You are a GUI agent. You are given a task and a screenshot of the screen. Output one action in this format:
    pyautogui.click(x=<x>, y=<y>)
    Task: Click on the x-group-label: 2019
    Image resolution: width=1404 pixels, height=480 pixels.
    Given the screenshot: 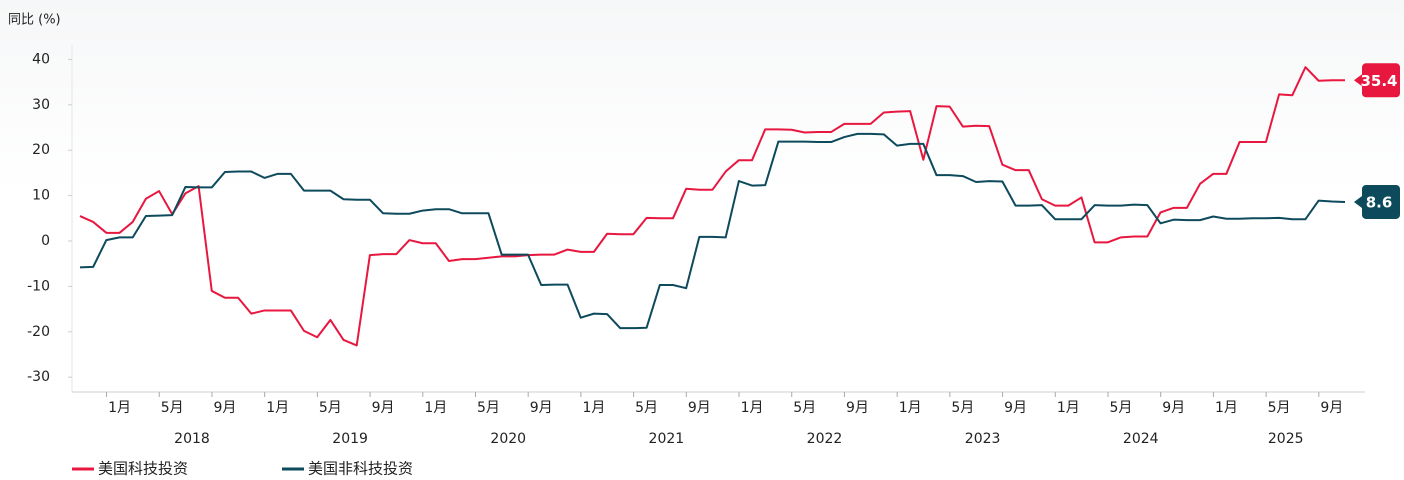 What is the action you would take?
    pyautogui.click(x=350, y=439)
    